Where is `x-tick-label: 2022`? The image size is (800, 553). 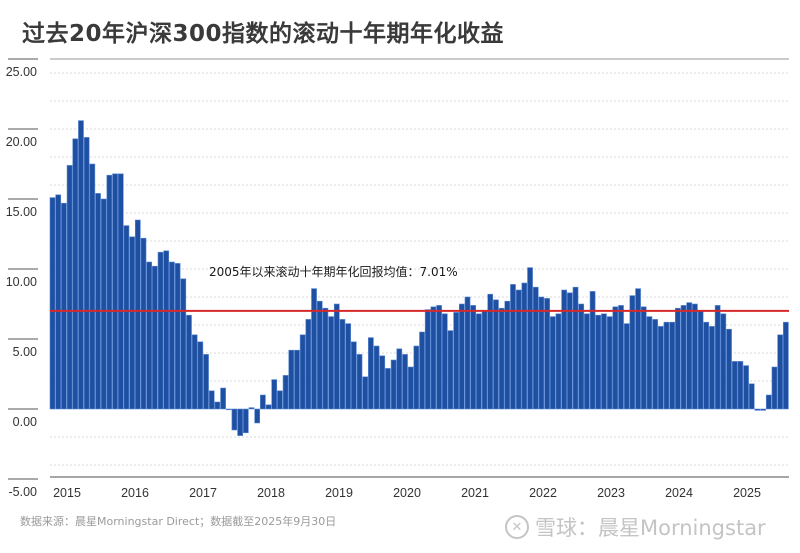 x-tick-label: 2022 is located at coordinates (543, 493).